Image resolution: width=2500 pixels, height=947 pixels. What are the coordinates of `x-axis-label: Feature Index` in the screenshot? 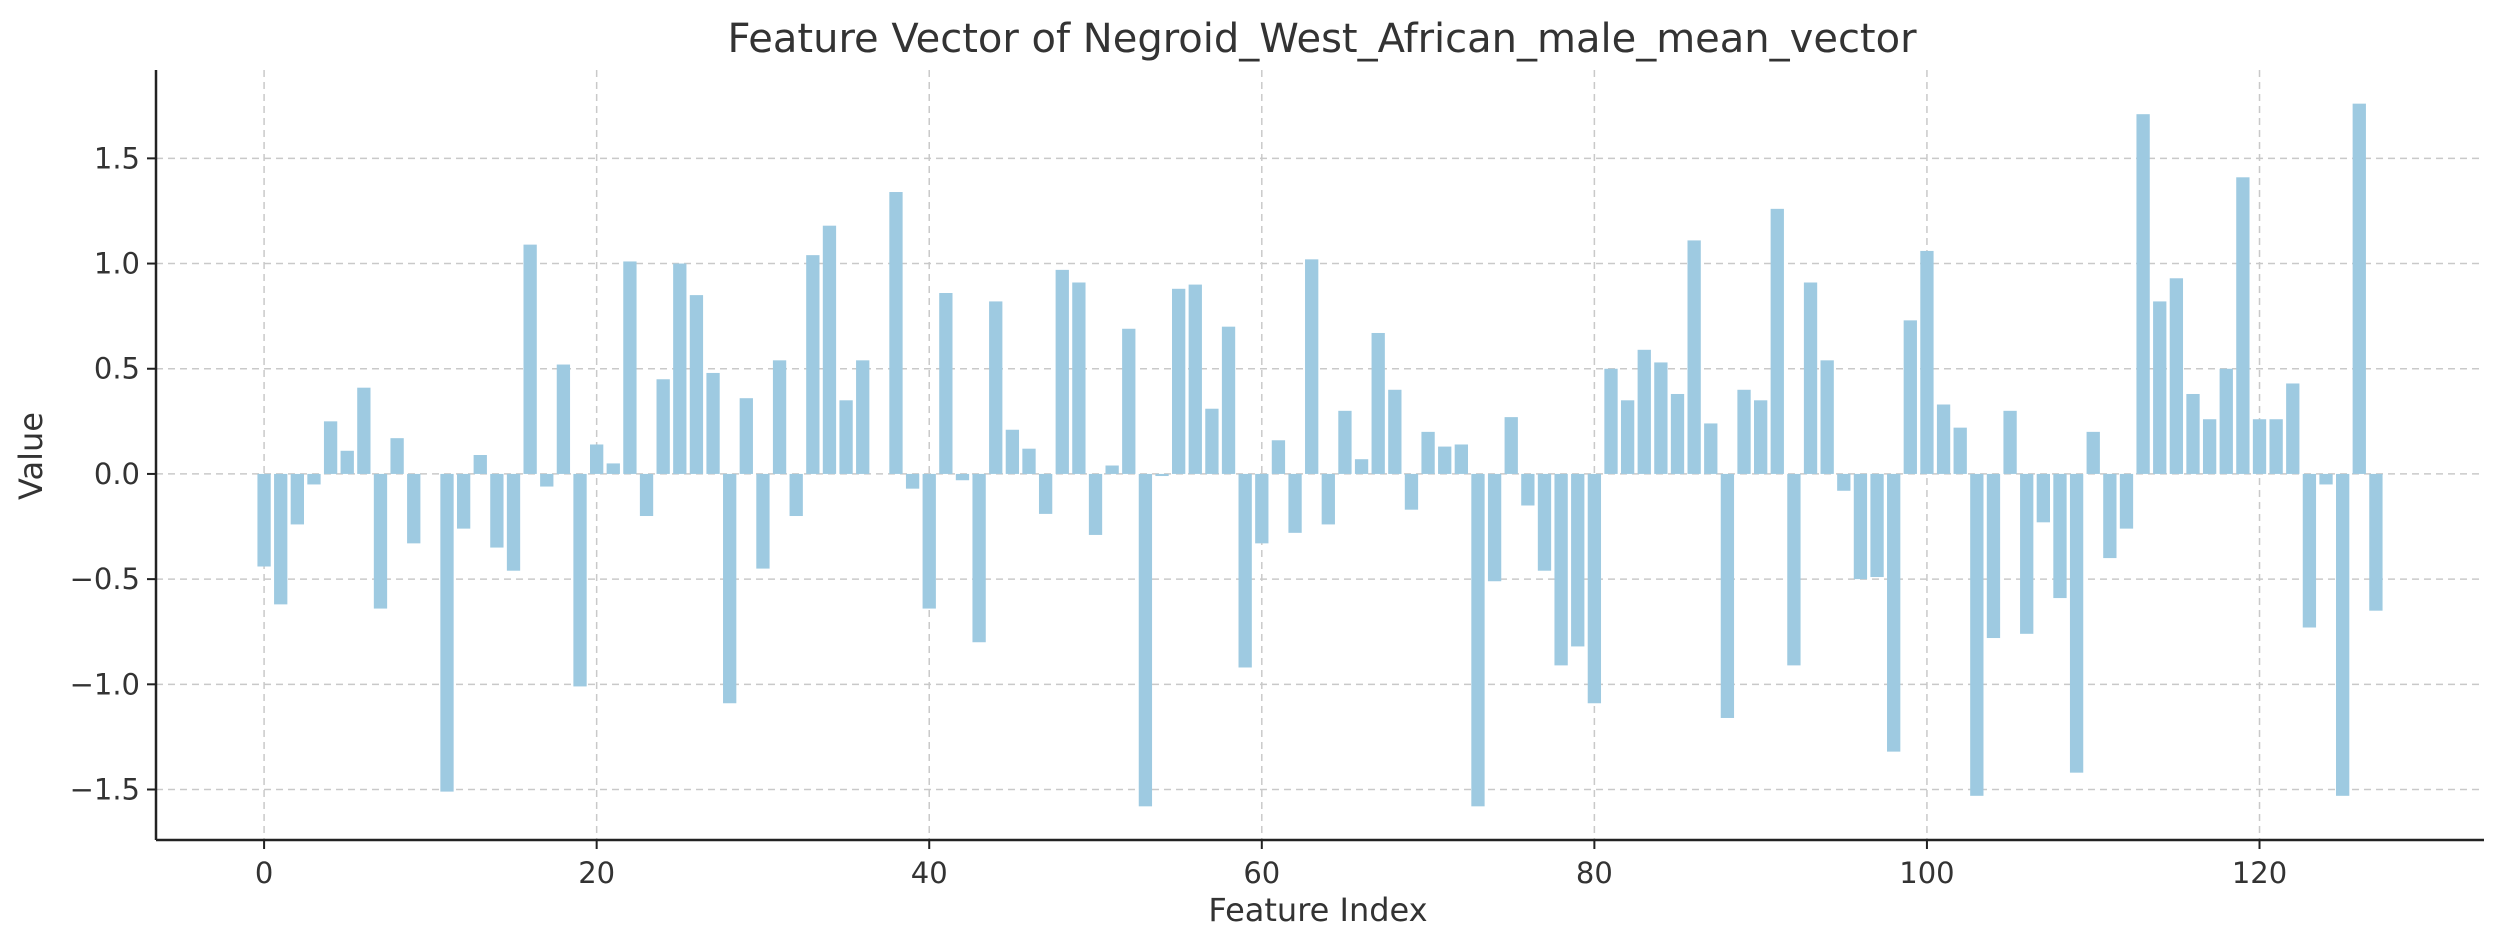 It's located at (1317, 910).